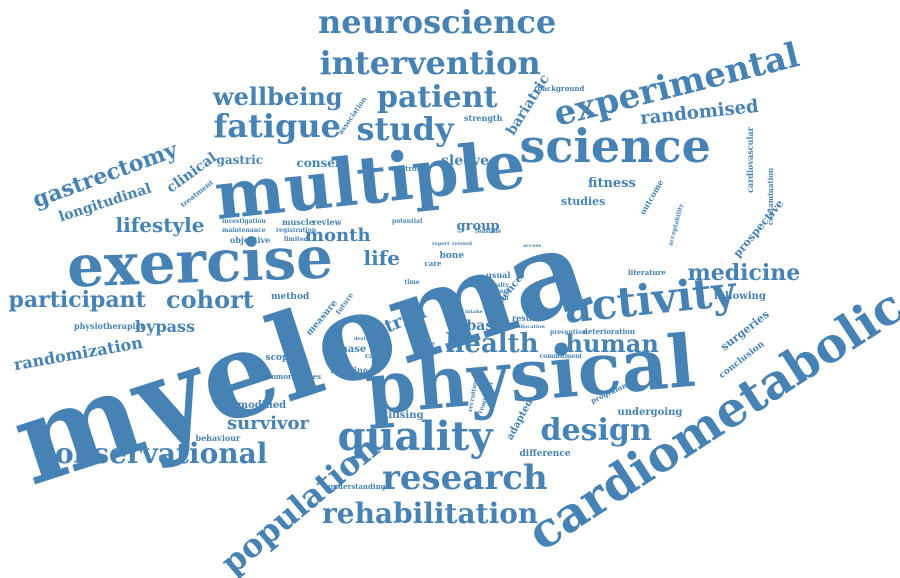 The height and width of the screenshot is (578, 900). Describe the element at coordinates (378, 355) in the screenshot. I see `word-cancer: cancer` at that location.